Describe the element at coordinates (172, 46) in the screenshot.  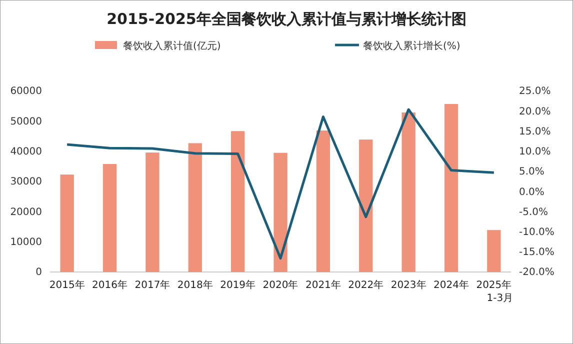
I see `legend-label: 餐饮收入累计值(亿元)` at that location.